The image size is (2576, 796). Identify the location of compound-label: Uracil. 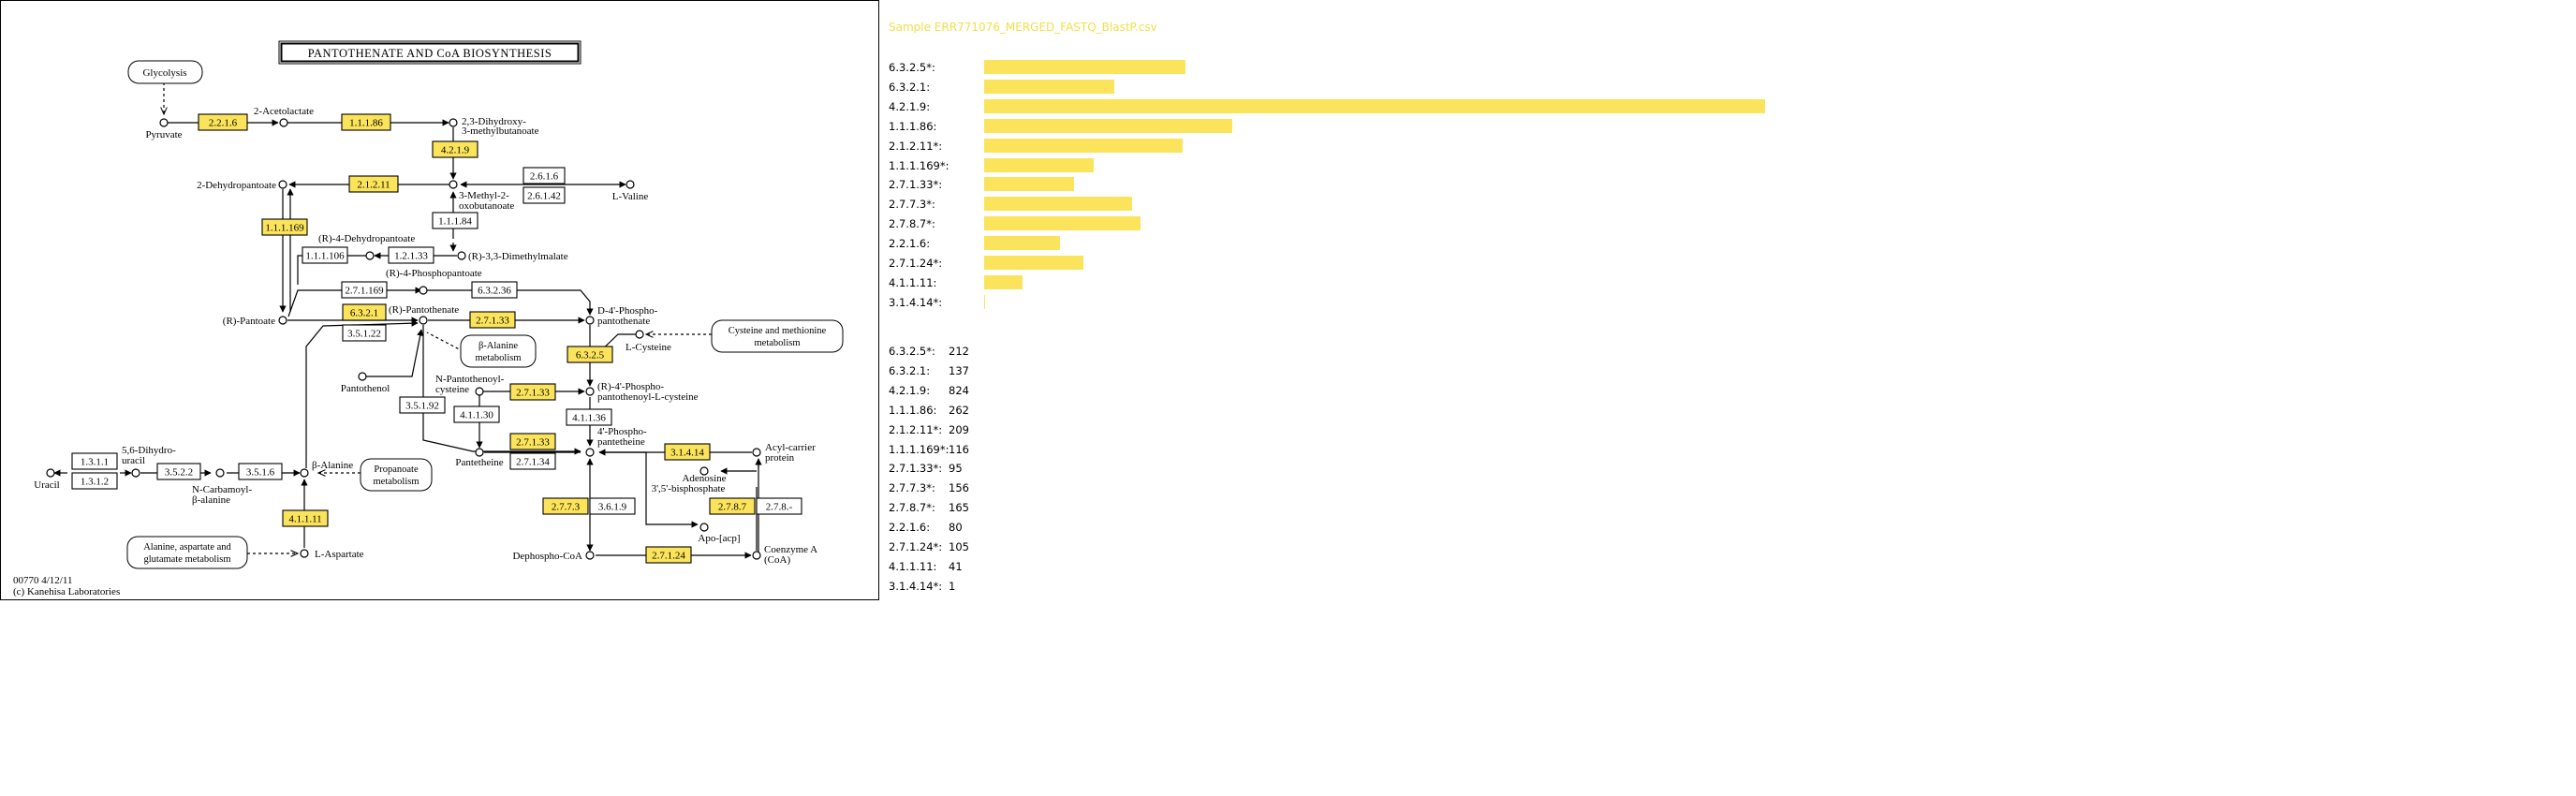
(46, 485).